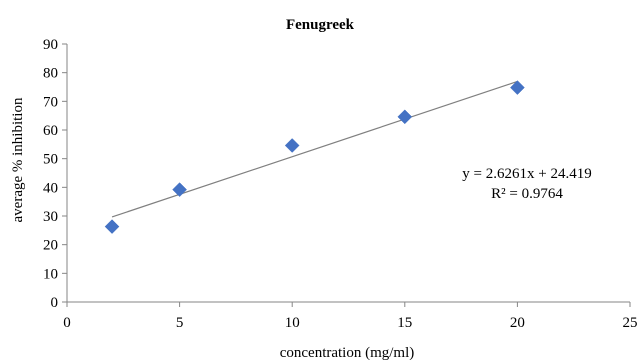  Describe the element at coordinates (50, 274) in the screenshot. I see `y-tick-label: 10` at that location.